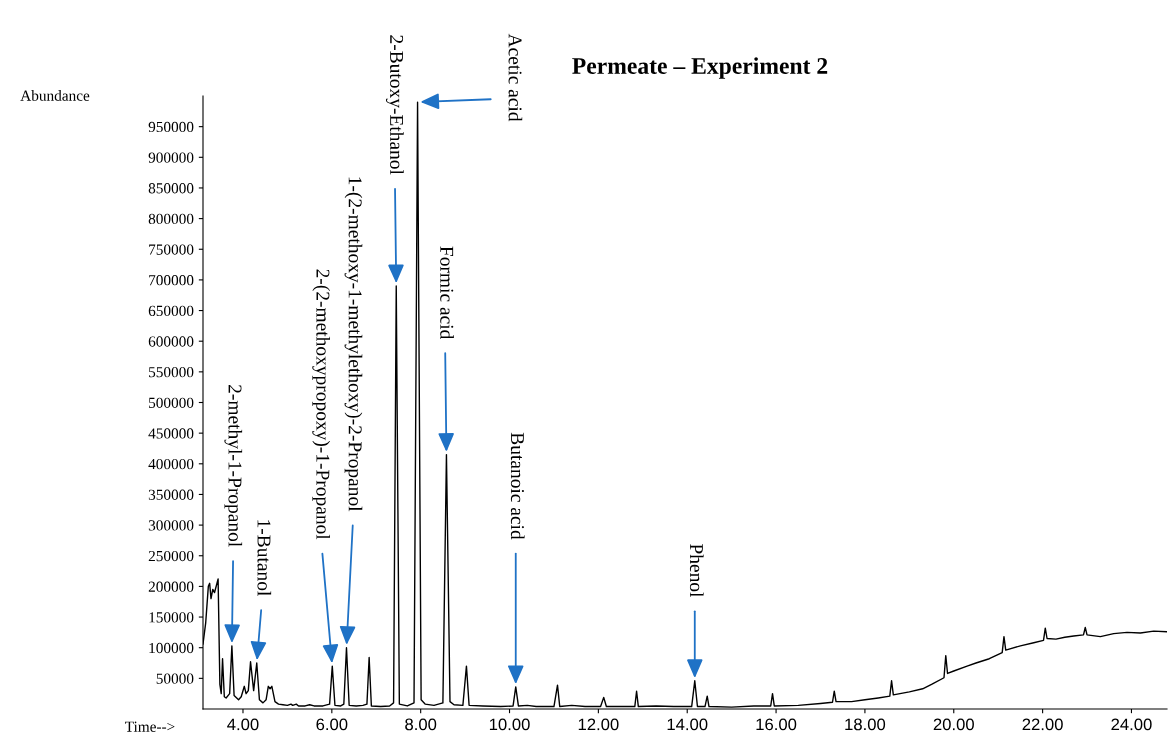  Describe the element at coordinates (243, 724) in the screenshot. I see `x-tick-label: 4.00` at that location.